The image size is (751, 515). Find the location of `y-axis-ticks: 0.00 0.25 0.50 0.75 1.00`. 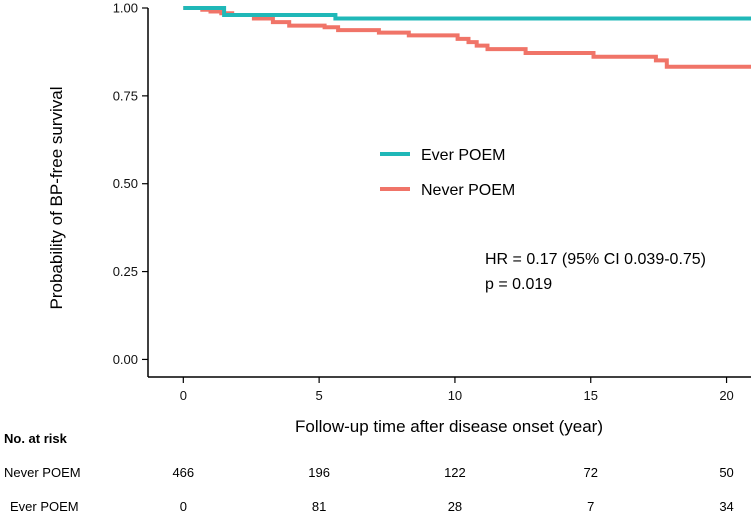

y-axis-ticks: 0.00 0.25 0.50 0.75 1.00 is located at coordinates (130, 184).